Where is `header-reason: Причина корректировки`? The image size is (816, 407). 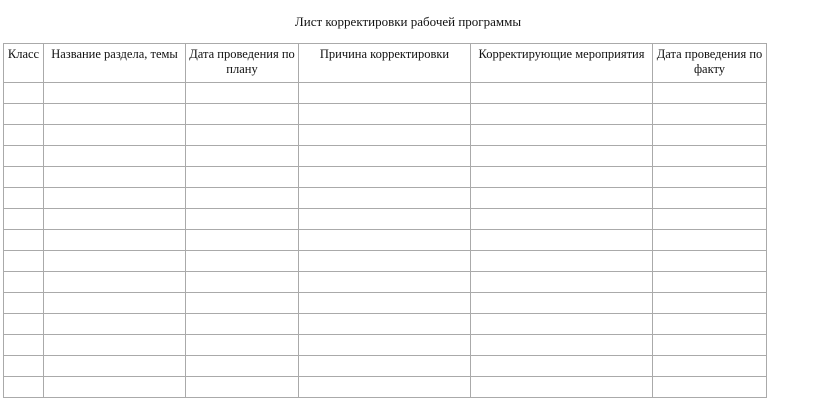
header-reason: Причина корректировки is located at coordinates (384, 63).